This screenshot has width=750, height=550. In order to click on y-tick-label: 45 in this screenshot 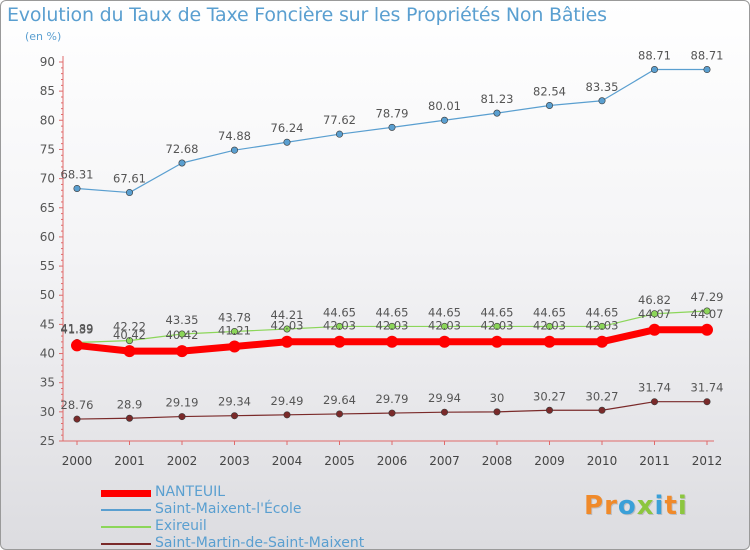, I will do `click(47, 324)`.